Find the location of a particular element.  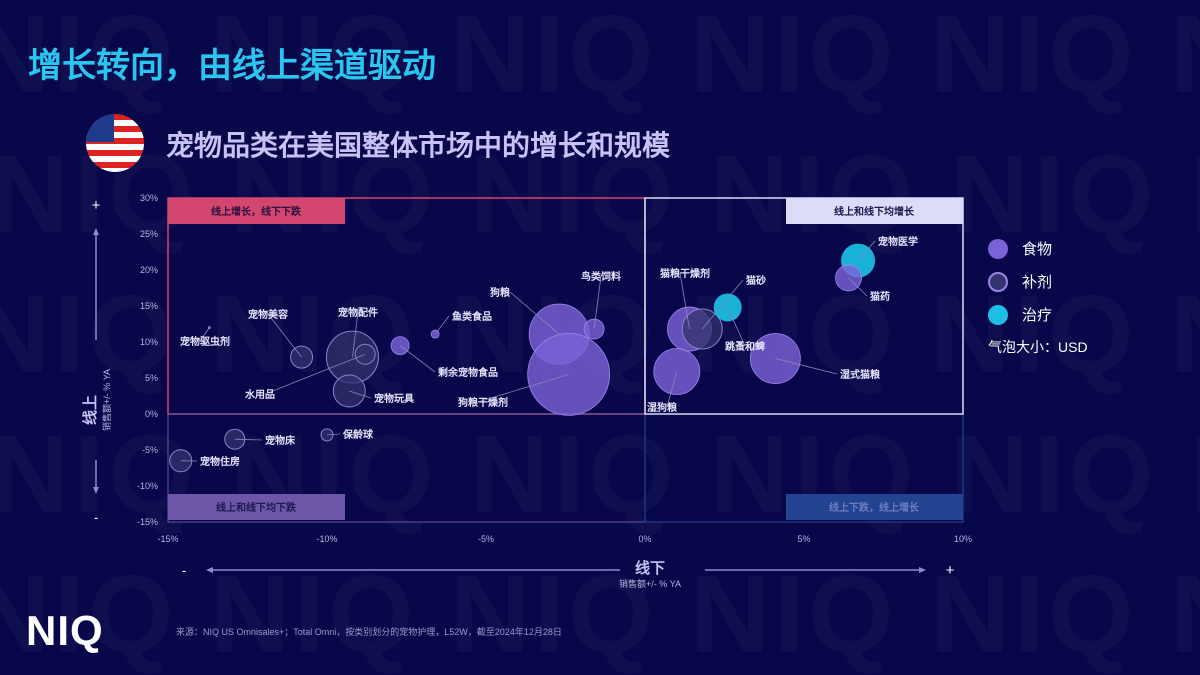

x-tick-label: 5% is located at coordinates (803, 539).